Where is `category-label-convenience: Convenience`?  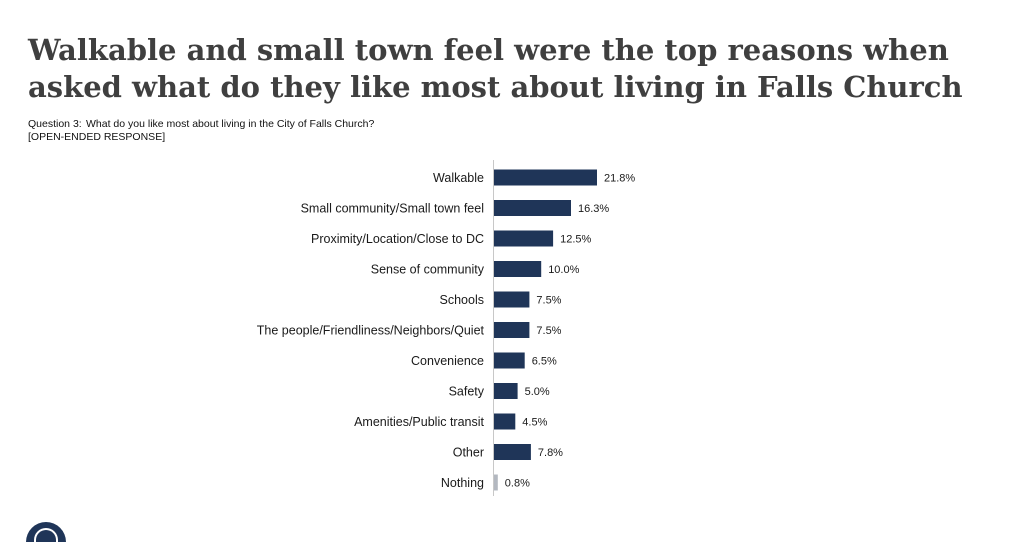
category-label-convenience: Convenience is located at coordinates (447, 361).